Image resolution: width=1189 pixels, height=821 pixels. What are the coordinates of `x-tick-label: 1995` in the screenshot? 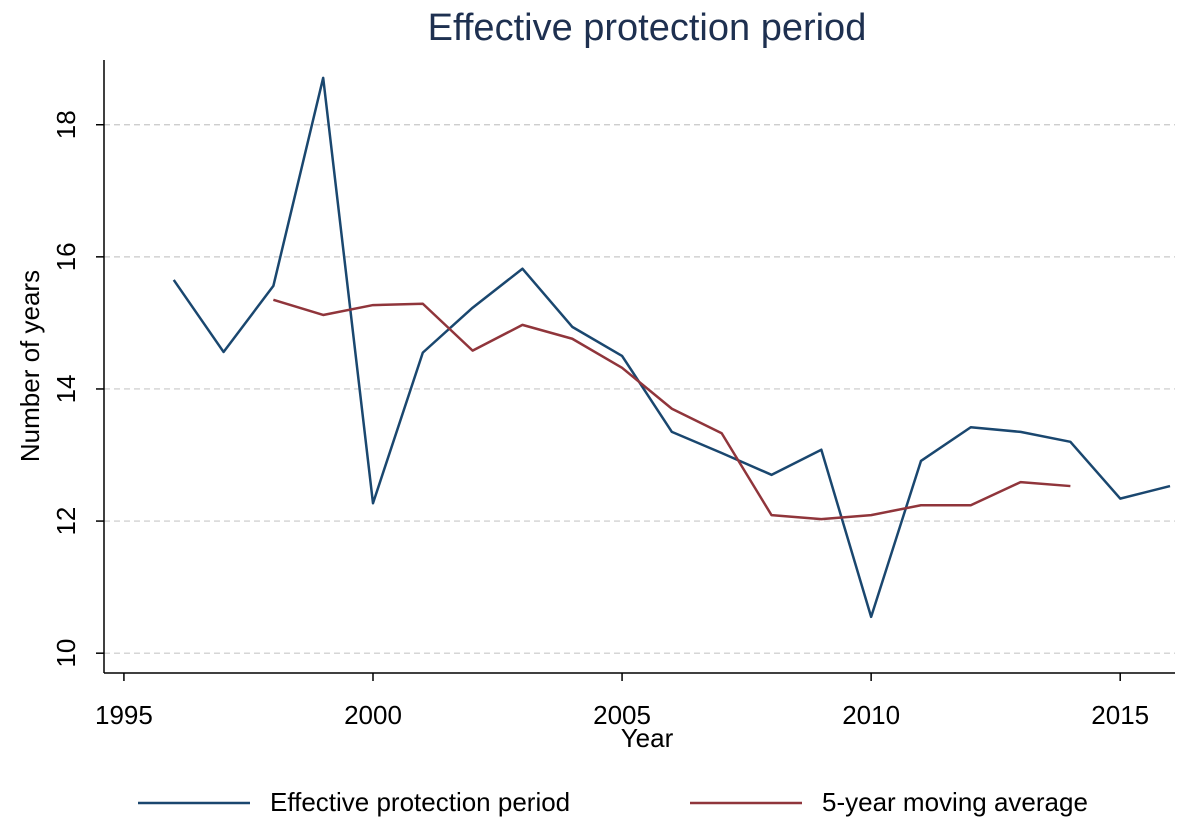 It's located at (124, 715).